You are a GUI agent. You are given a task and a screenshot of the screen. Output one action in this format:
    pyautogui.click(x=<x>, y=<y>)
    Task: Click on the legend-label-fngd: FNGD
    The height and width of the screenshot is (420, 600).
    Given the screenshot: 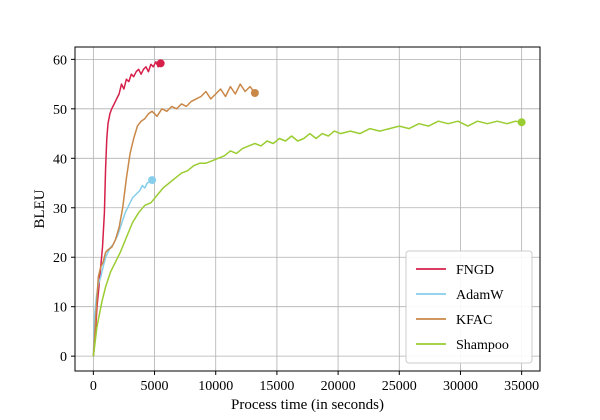 What is the action you would take?
    pyautogui.click(x=475, y=270)
    